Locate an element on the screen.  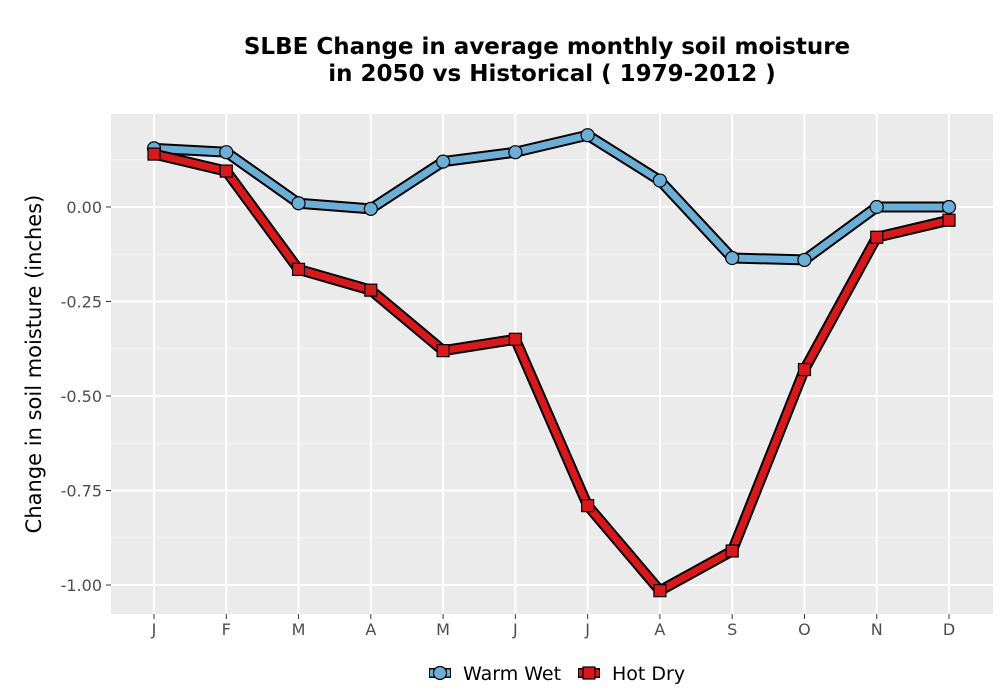
y-tick-label: -0.25 is located at coordinates (81, 302).